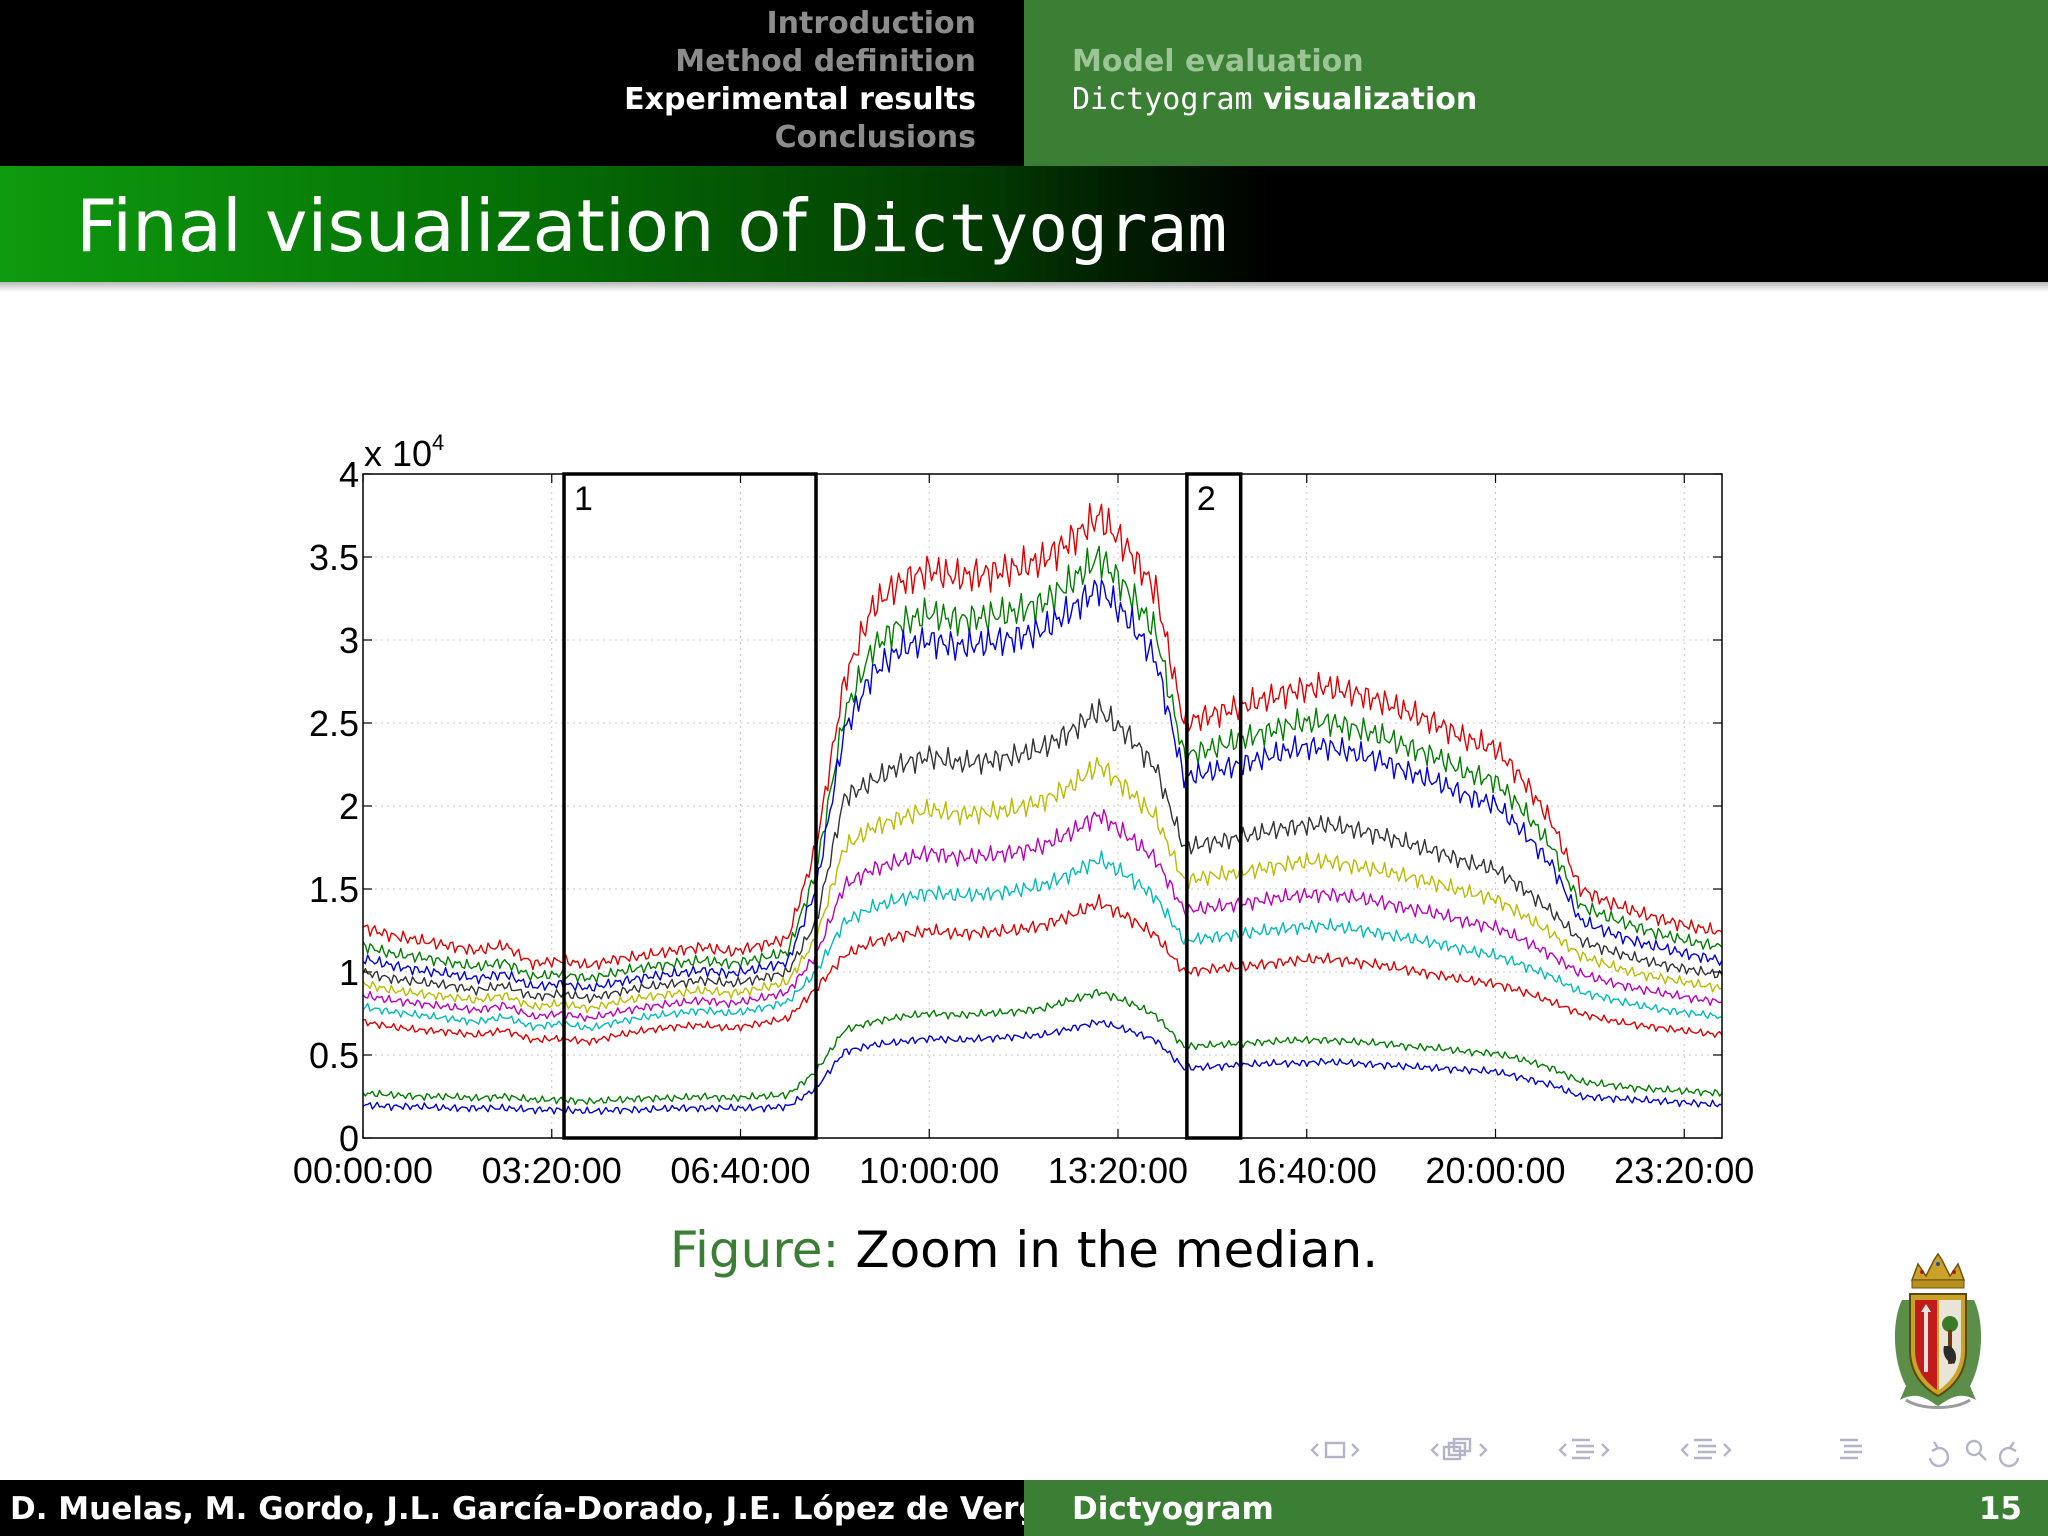 The width and height of the screenshot is (2048, 1536). What do you see at coordinates (398, 453) in the screenshot?
I see `y-exponent-base: x 10` at bounding box center [398, 453].